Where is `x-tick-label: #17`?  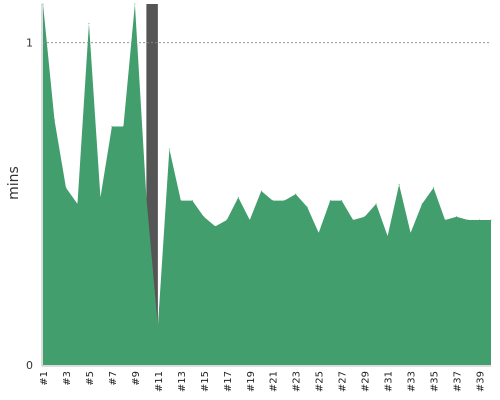
x-tick-label: #17 is located at coordinates (228, 381).